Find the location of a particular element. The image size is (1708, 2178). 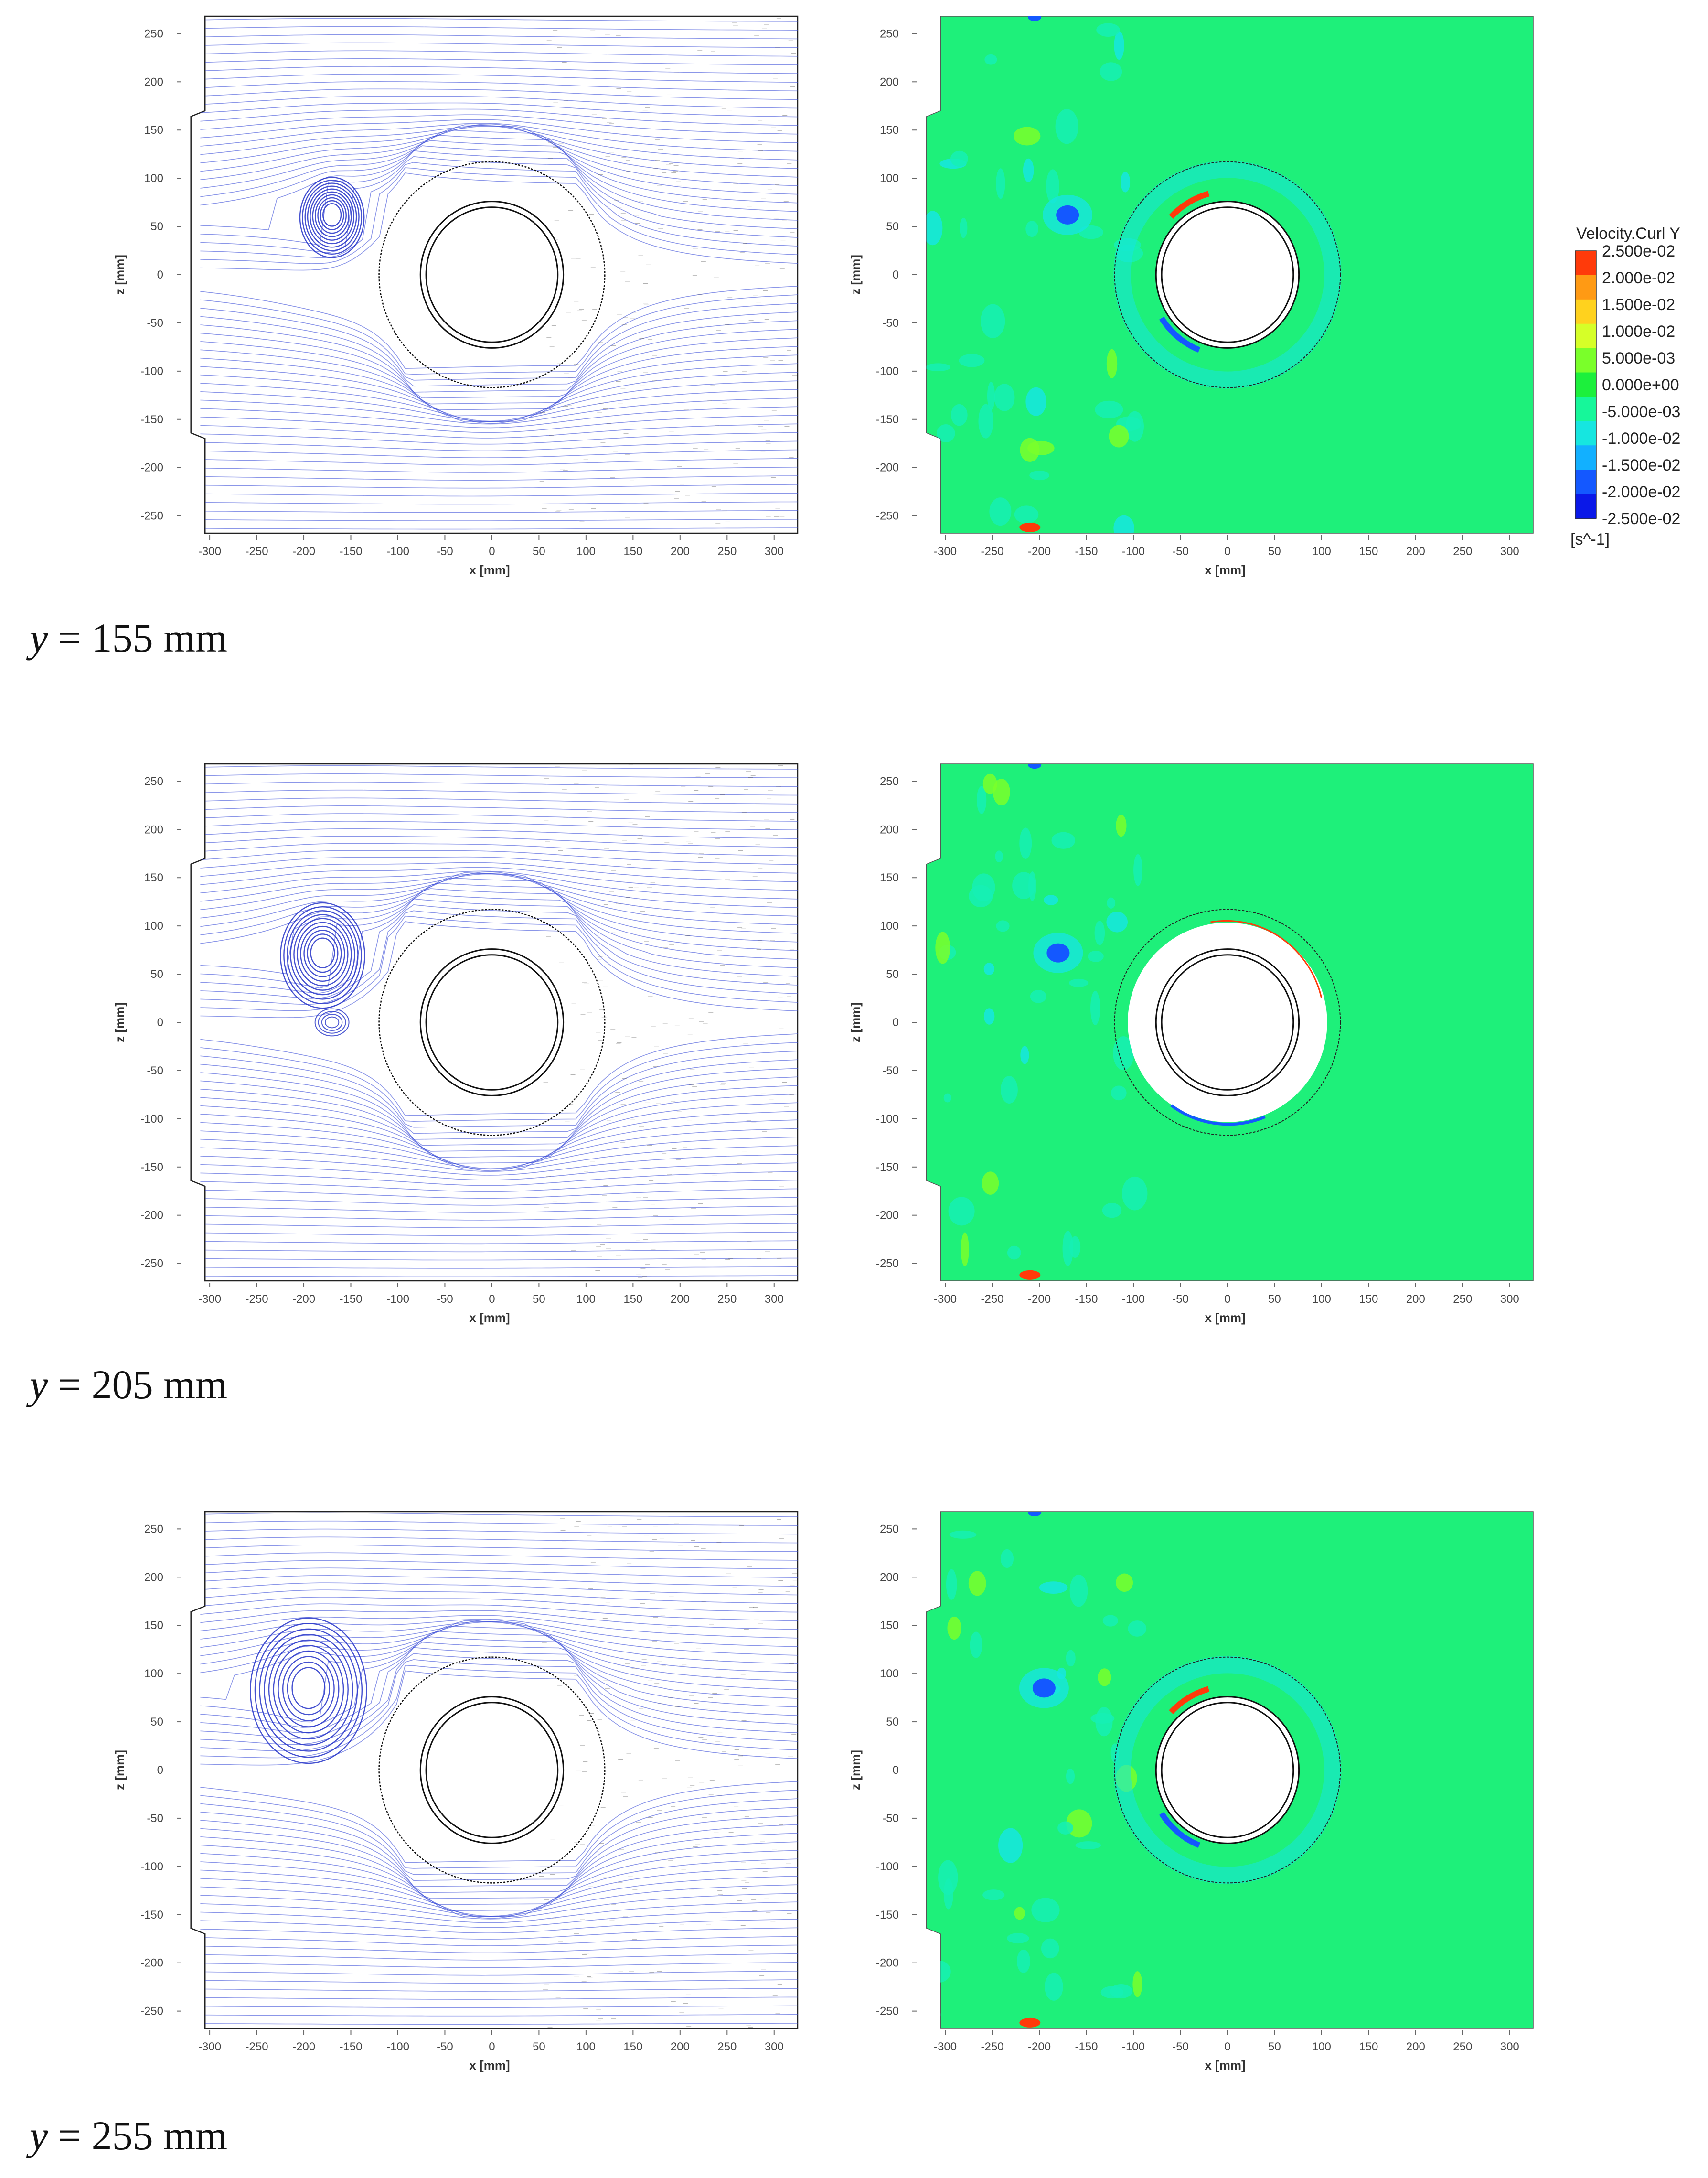

legend-title: Velocity.Curl Y is located at coordinates (1628, 234).